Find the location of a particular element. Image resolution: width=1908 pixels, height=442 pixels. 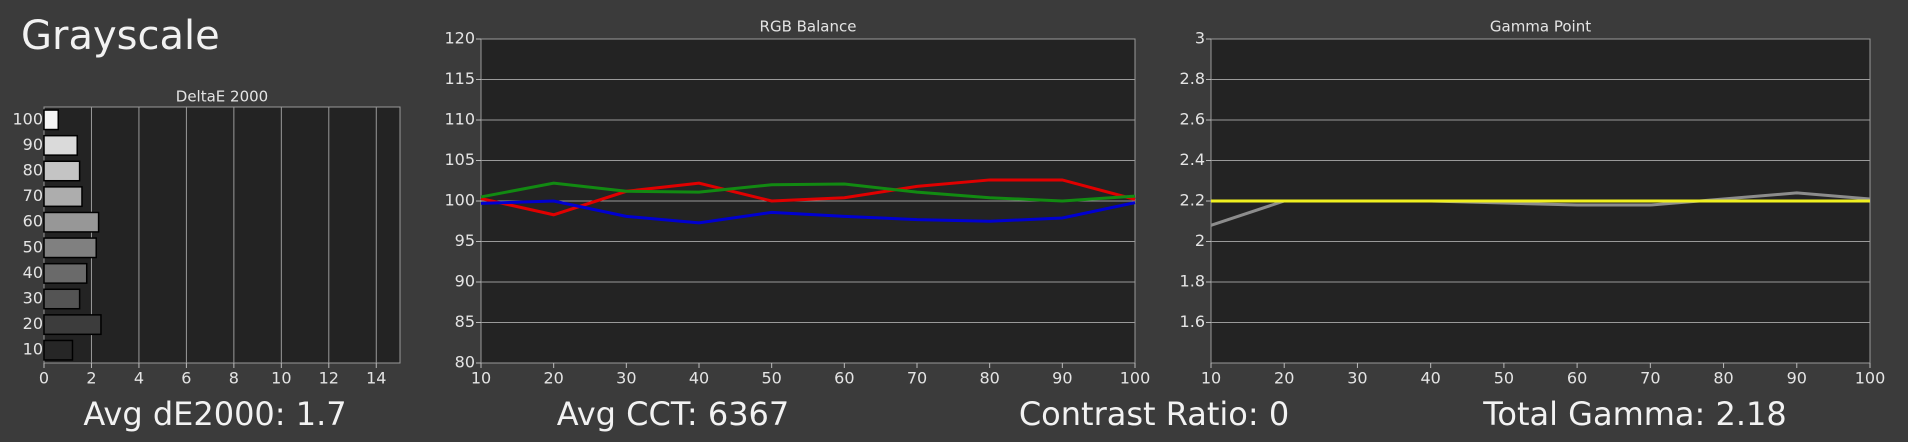

x-tick-label: 6 is located at coordinates (186, 378).